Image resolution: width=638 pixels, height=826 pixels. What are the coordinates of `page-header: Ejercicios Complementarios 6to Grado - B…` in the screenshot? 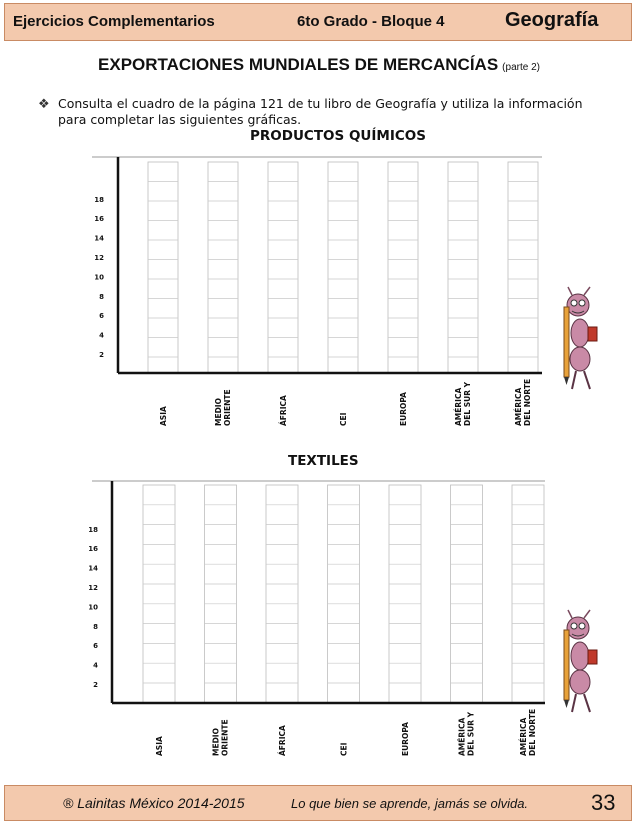 It's located at (318, 22).